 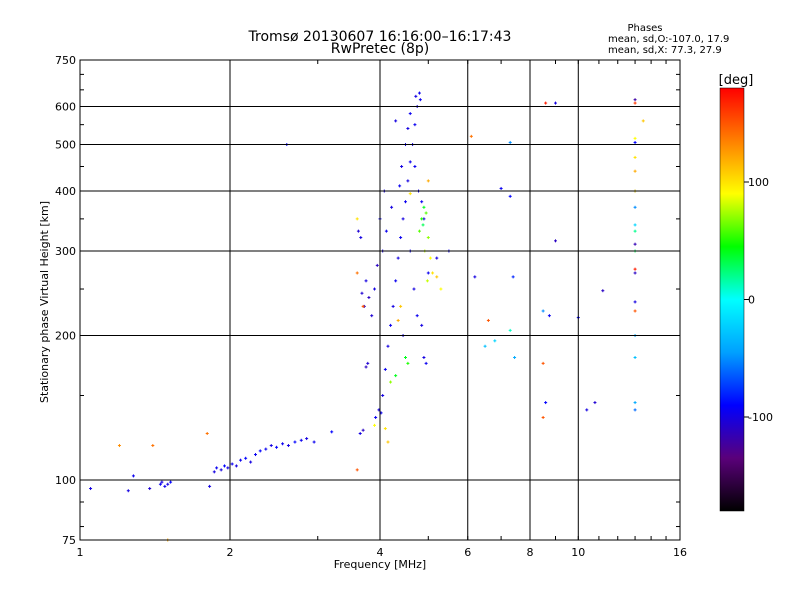 I want to click on y-tick-label: 400, so click(x=65, y=191).